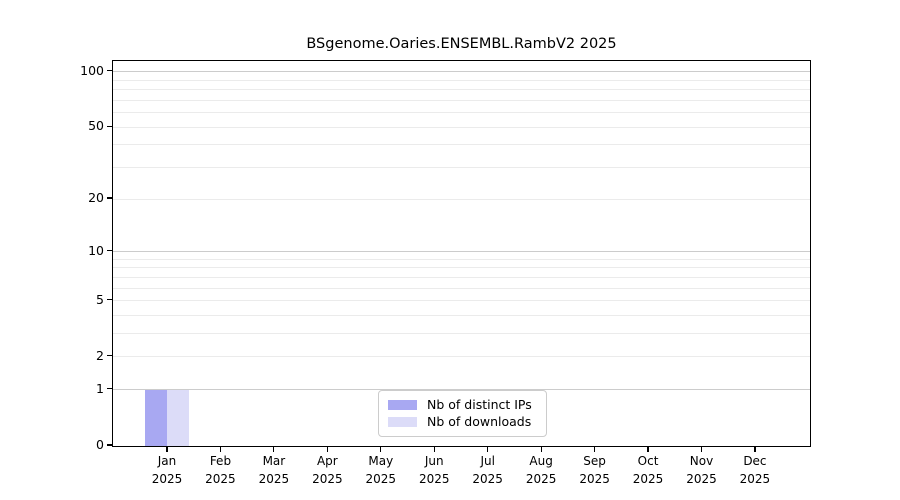  I want to click on bar-distinct-ips, so click(156, 417).